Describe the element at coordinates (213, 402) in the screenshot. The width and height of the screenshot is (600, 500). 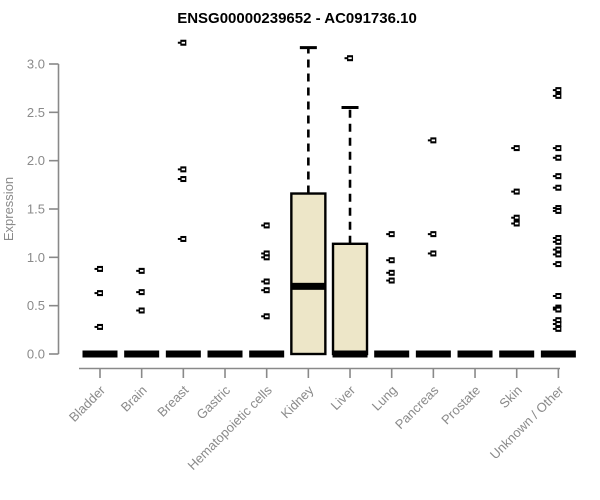
I see `x-tick-label: Gastric` at that location.